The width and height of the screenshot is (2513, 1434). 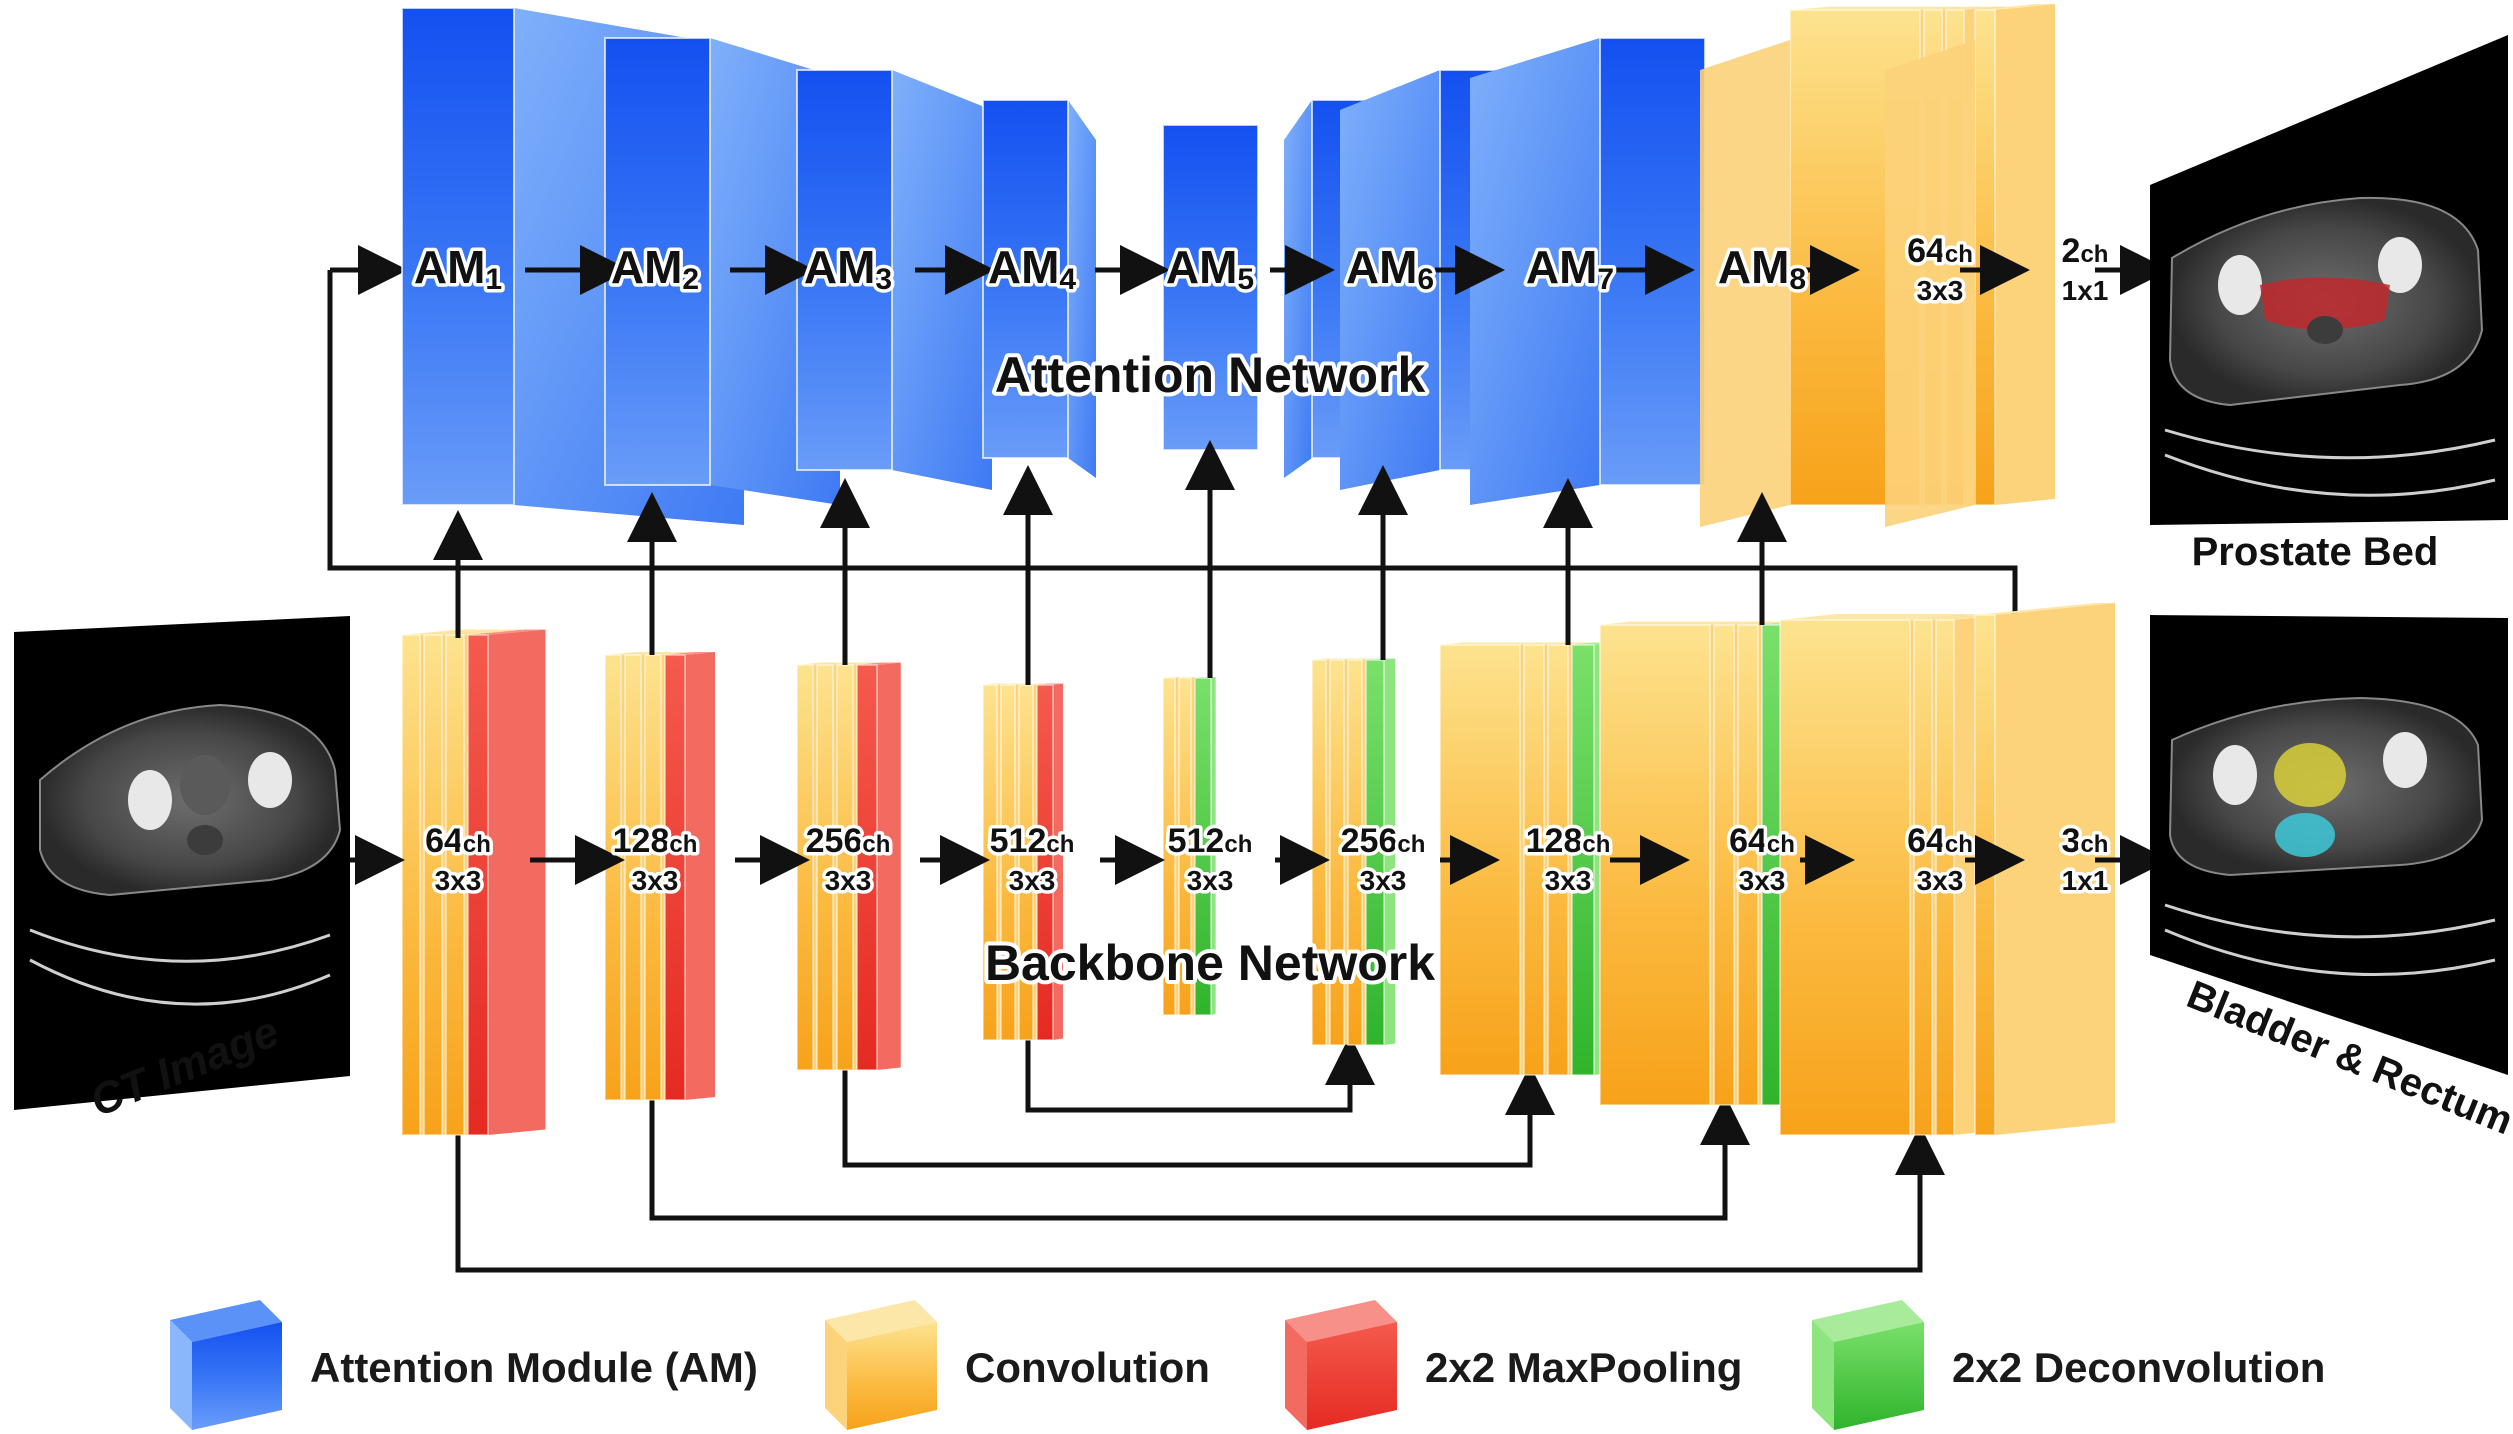 What do you see at coordinates (181, 1375) in the screenshot?
I see `legend-cube-1-side` at bounding box center [181, 1375].